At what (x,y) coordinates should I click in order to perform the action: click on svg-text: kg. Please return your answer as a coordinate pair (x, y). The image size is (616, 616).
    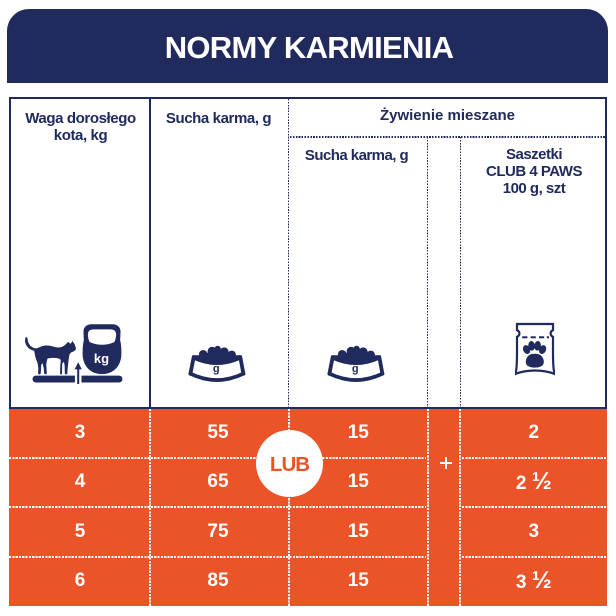
    Looking at the image, I should click on (101, 358).